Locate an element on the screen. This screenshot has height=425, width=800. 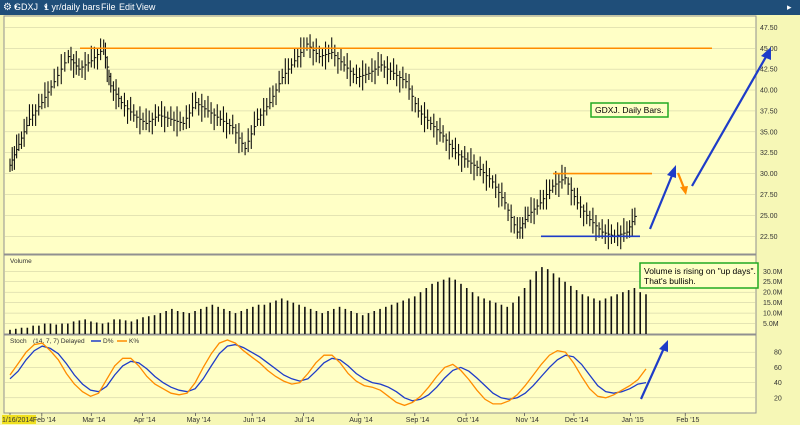
menu-edit: Edit is located at coordinates (127, 7).